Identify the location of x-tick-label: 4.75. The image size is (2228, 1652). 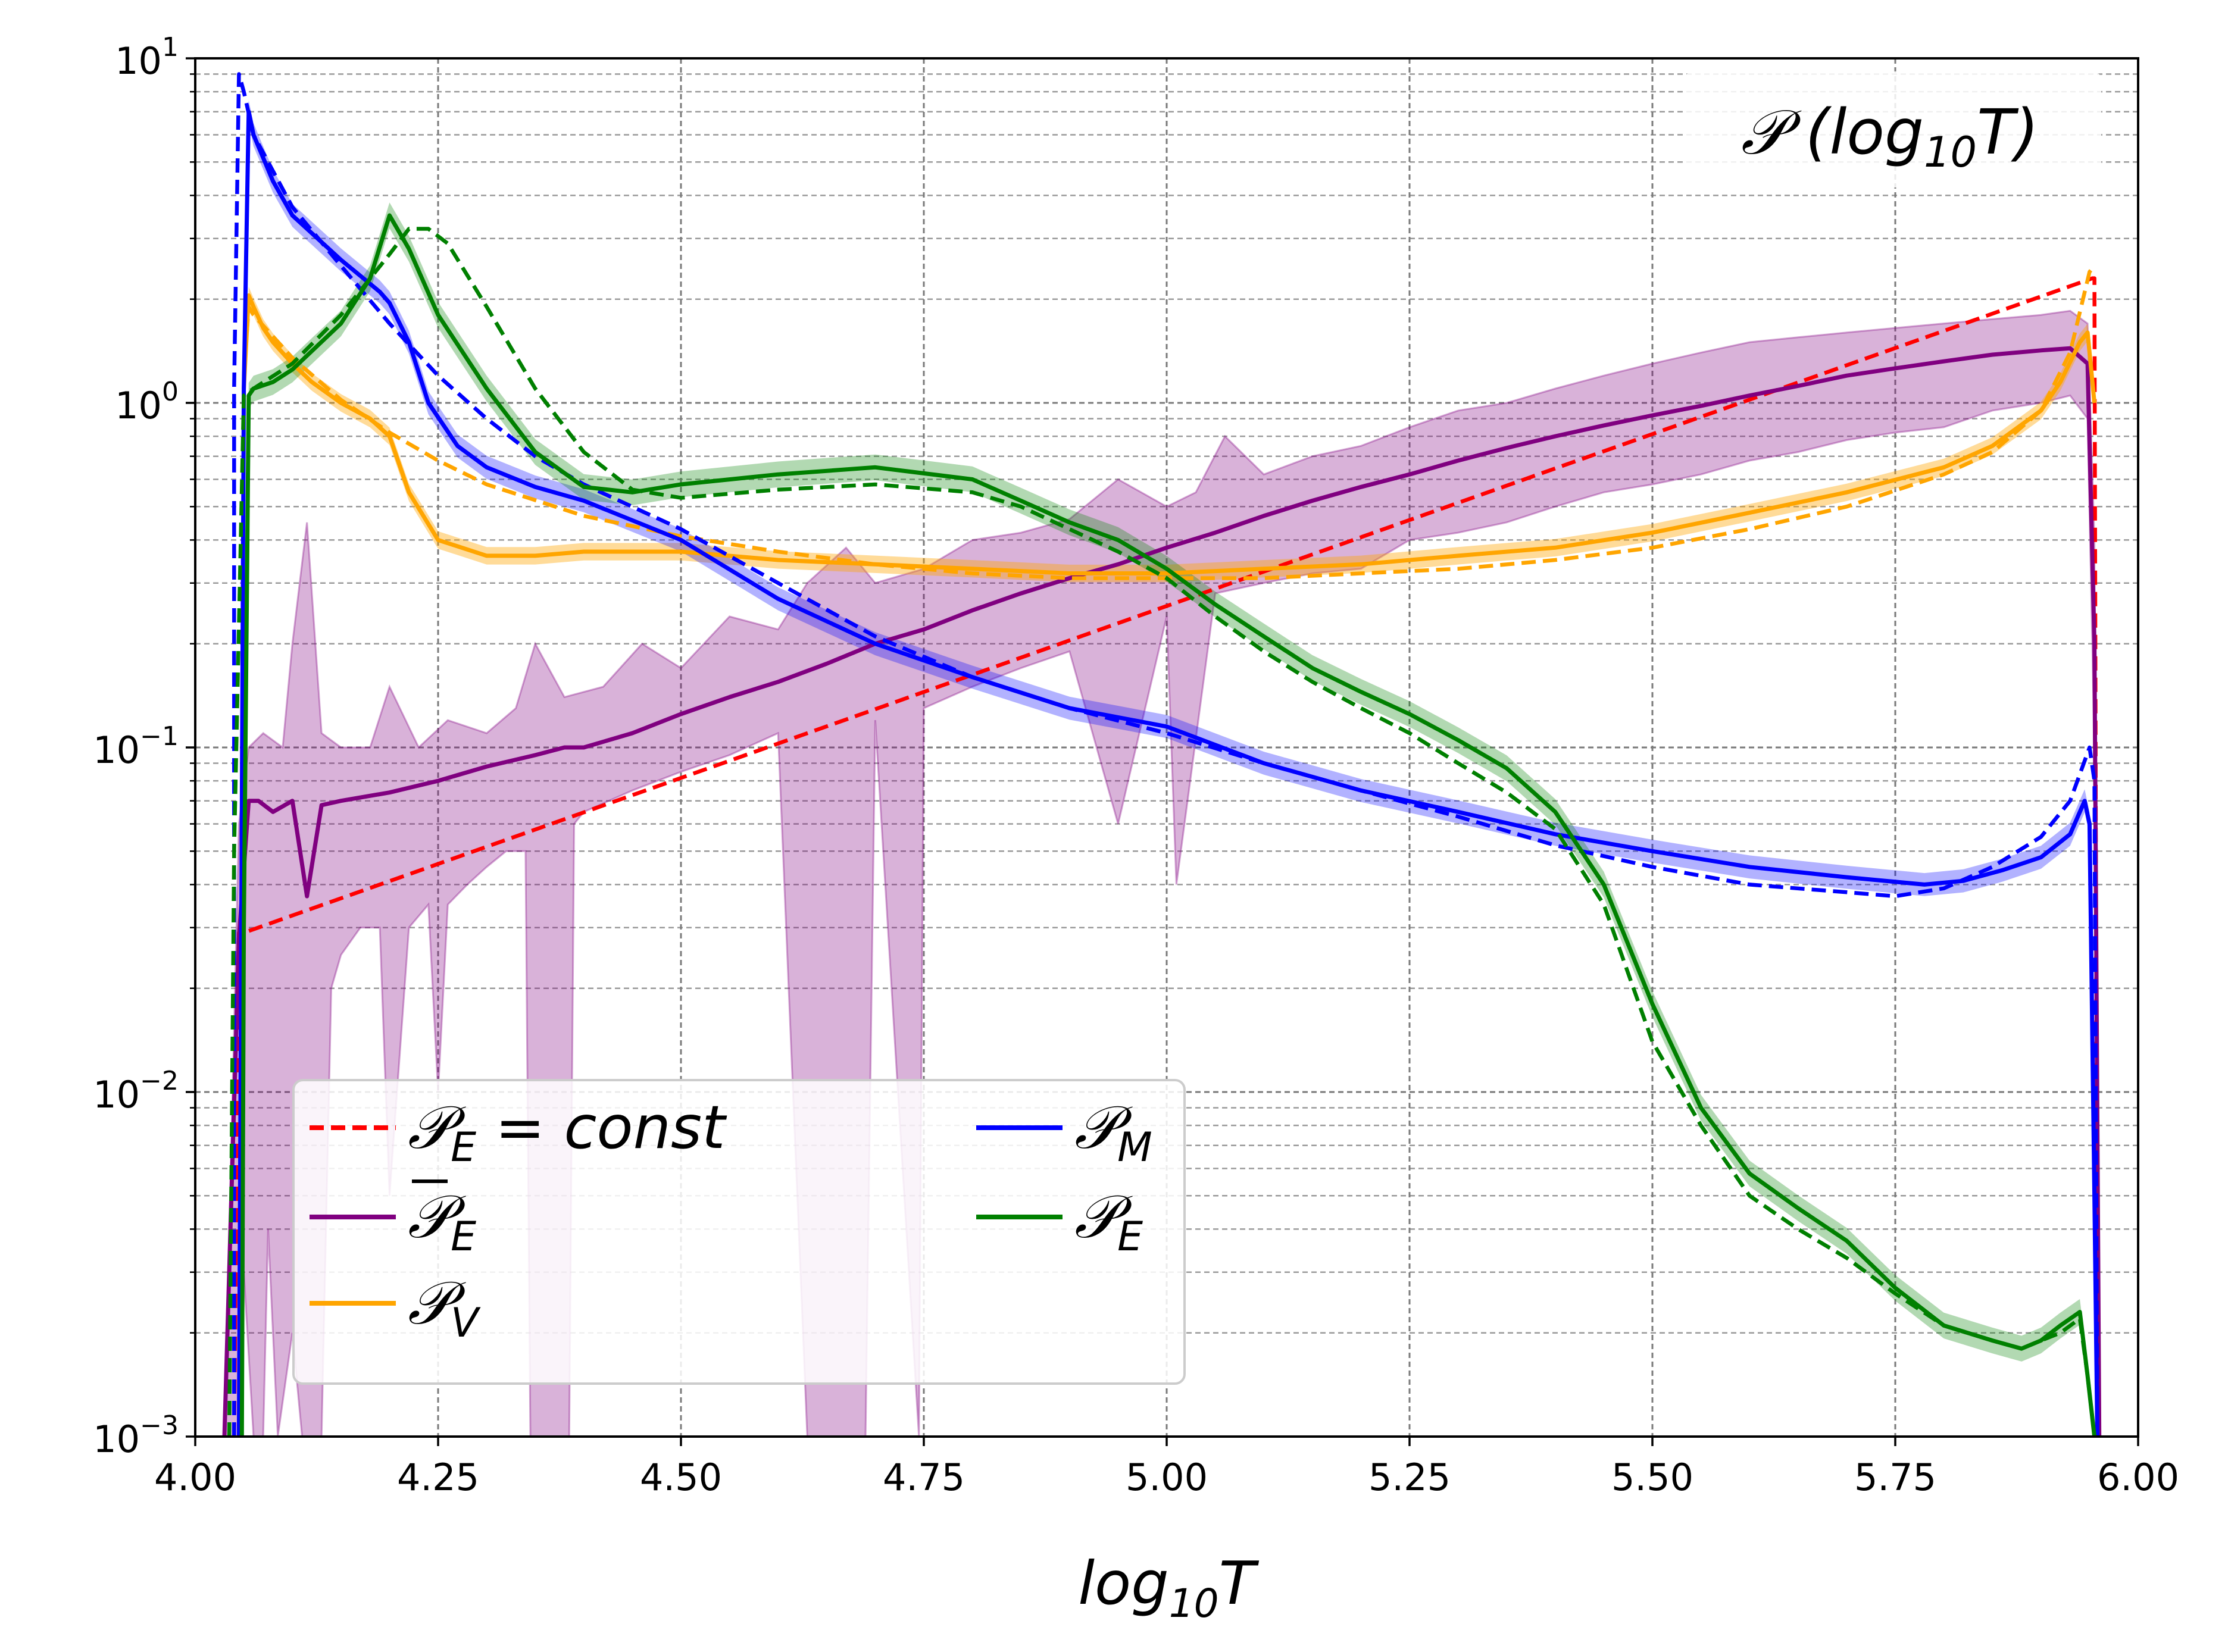
(924, 1478).